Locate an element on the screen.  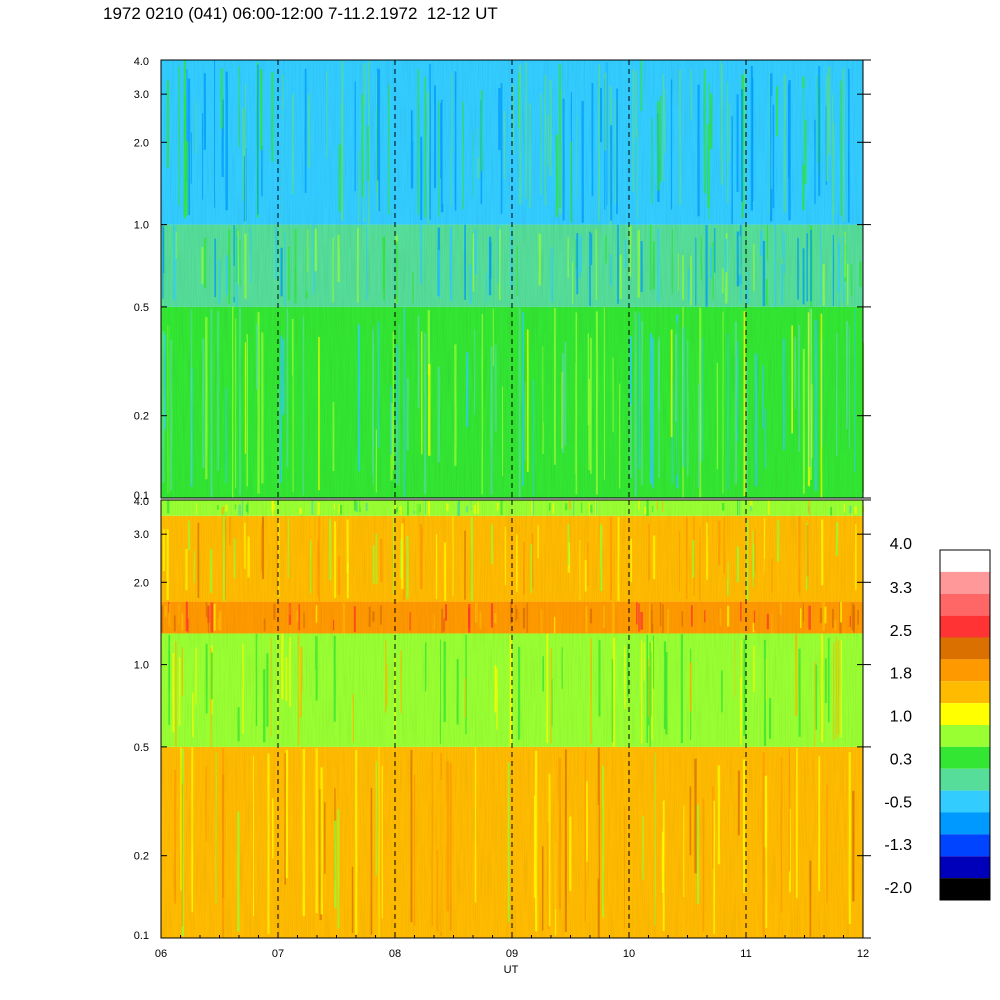
bot-ytick-label: 0.5 is located at coordinates (141, 748).